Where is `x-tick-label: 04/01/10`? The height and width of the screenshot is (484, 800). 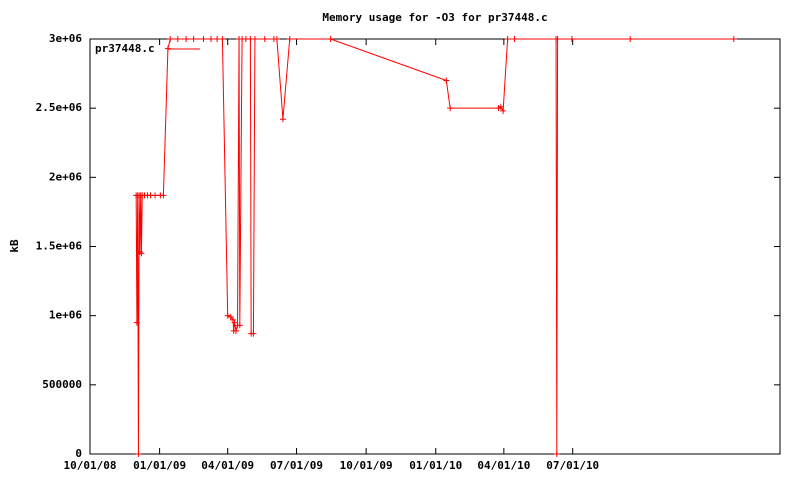 x-tick-label: 04/01/10 is located at coordinates (503, 465).